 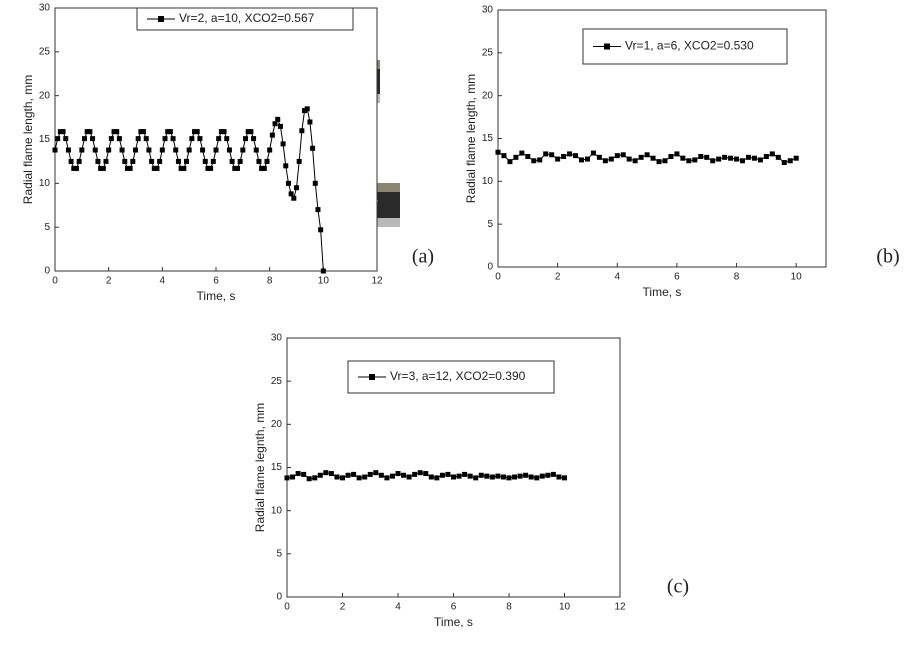 I want to click on y-tick-label: 30, so click(x=488, y=10).